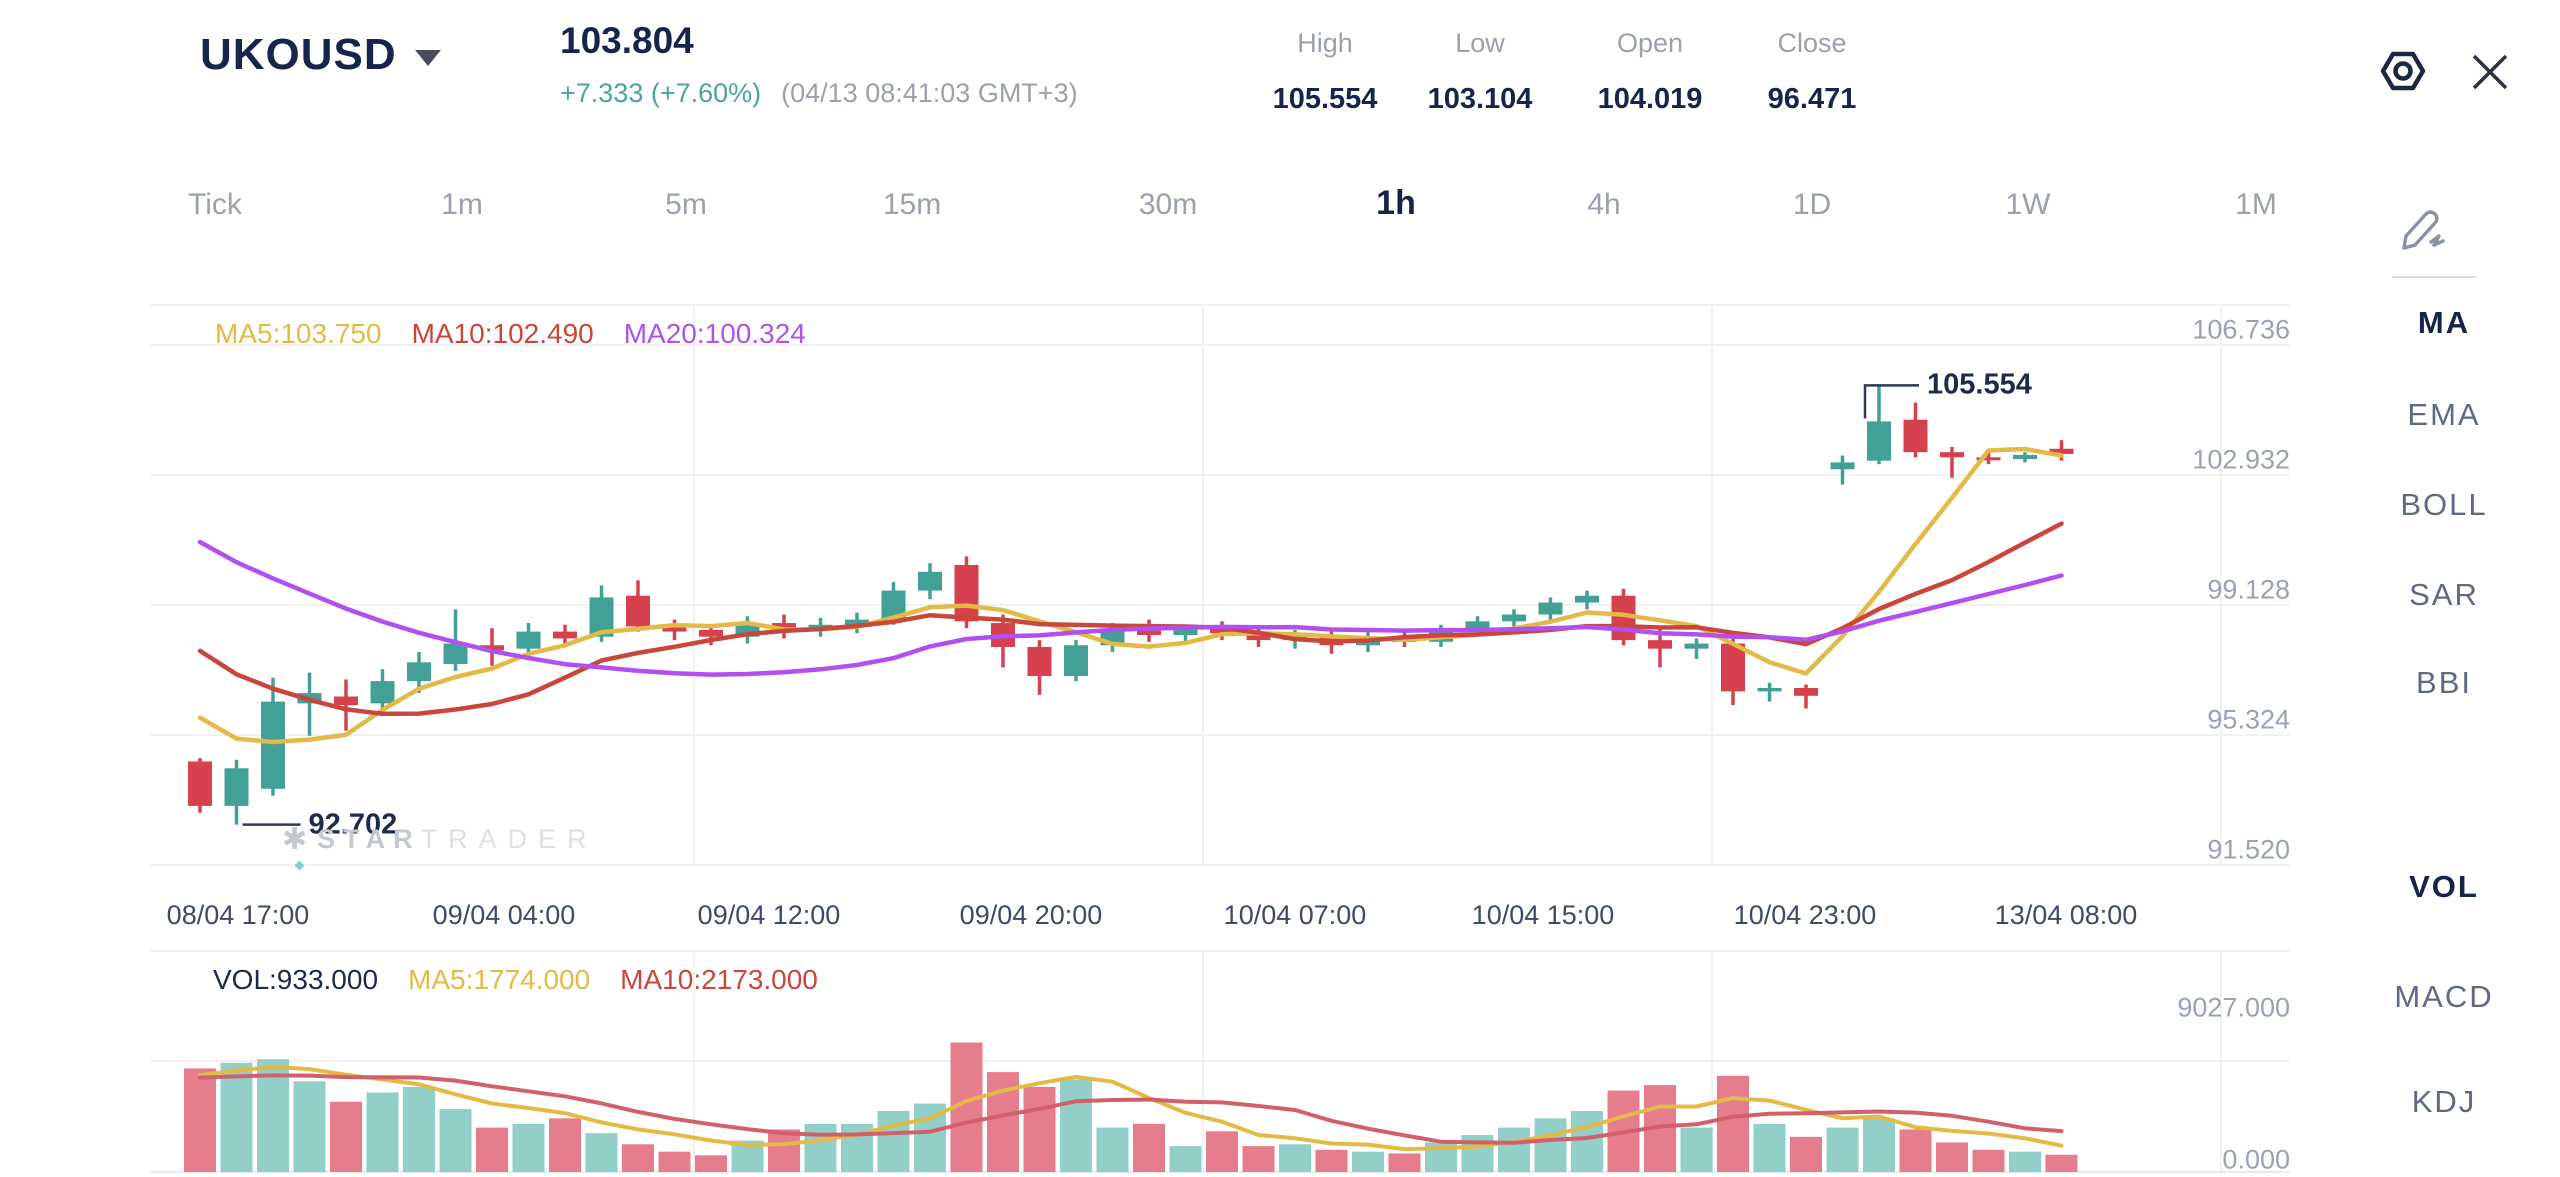 This screenshot has height=1177, width=2560. Describe the element at coordinates (296, 979) in the screenshot. I see `volume-legend-item-0: VOL:933.000` at that location.